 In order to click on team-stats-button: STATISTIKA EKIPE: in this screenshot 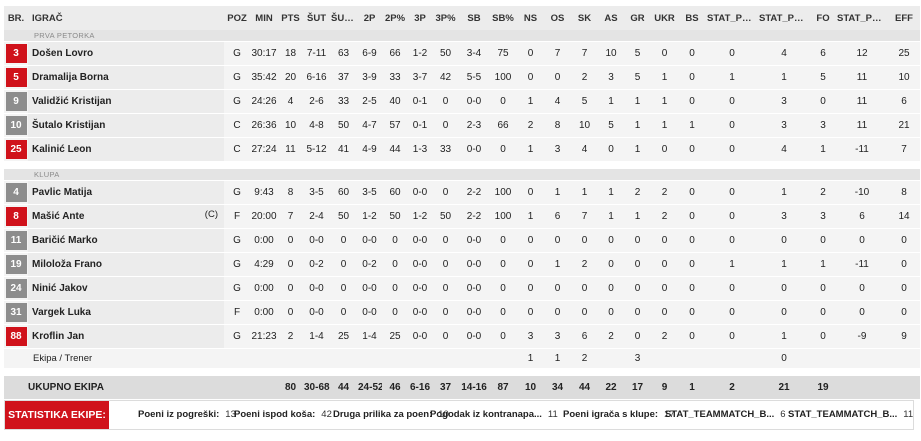, I will do `click(57, 415)`.